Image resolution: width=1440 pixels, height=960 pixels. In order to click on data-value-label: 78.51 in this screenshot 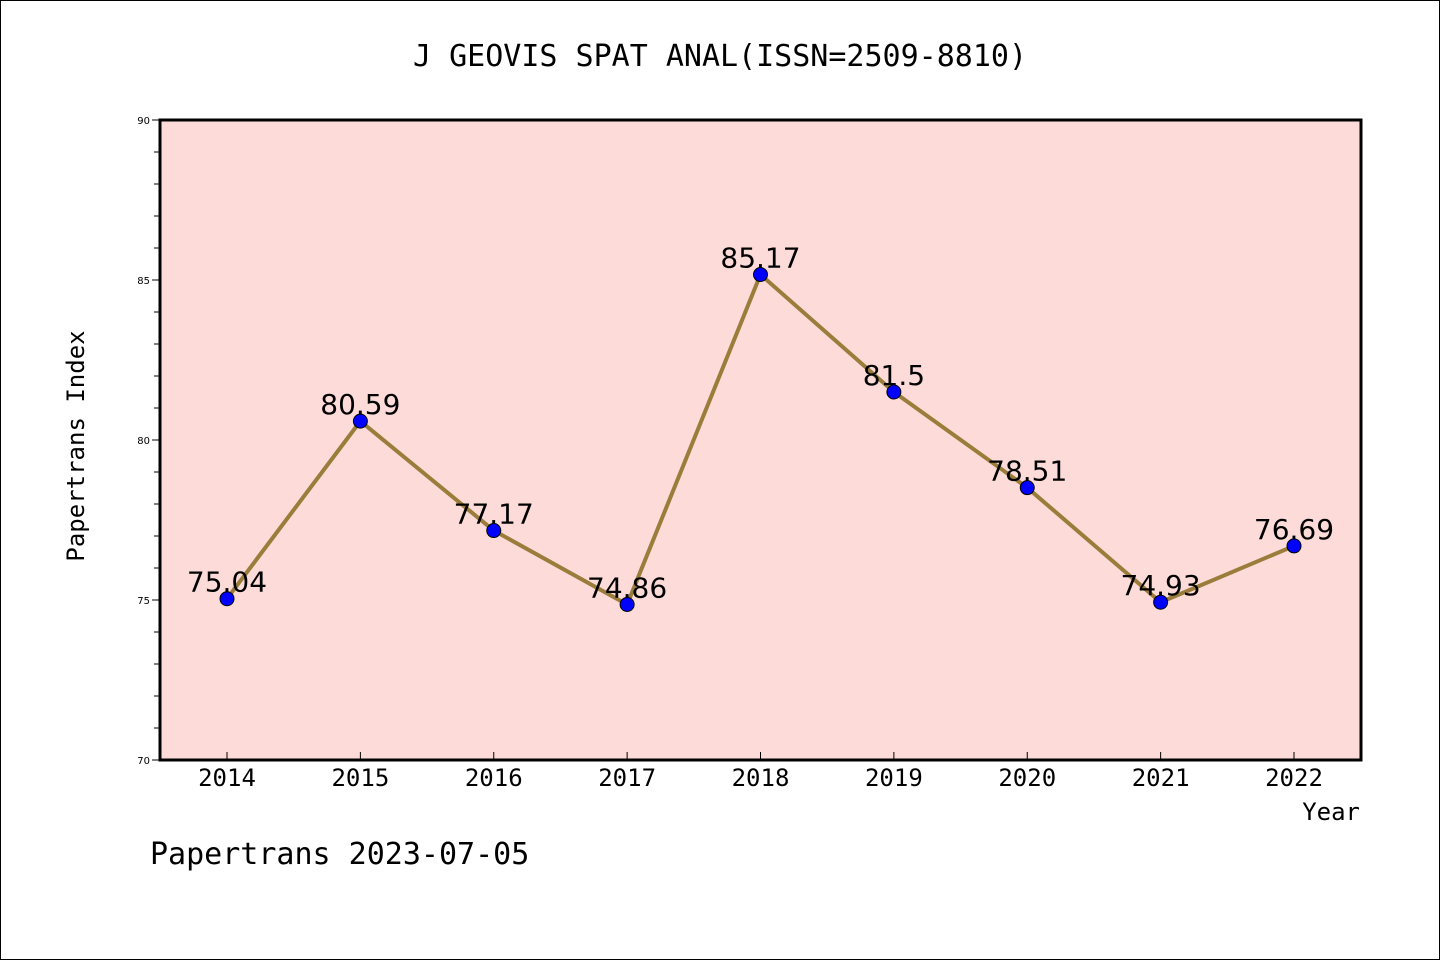, I will do `click(1027, 471)`.